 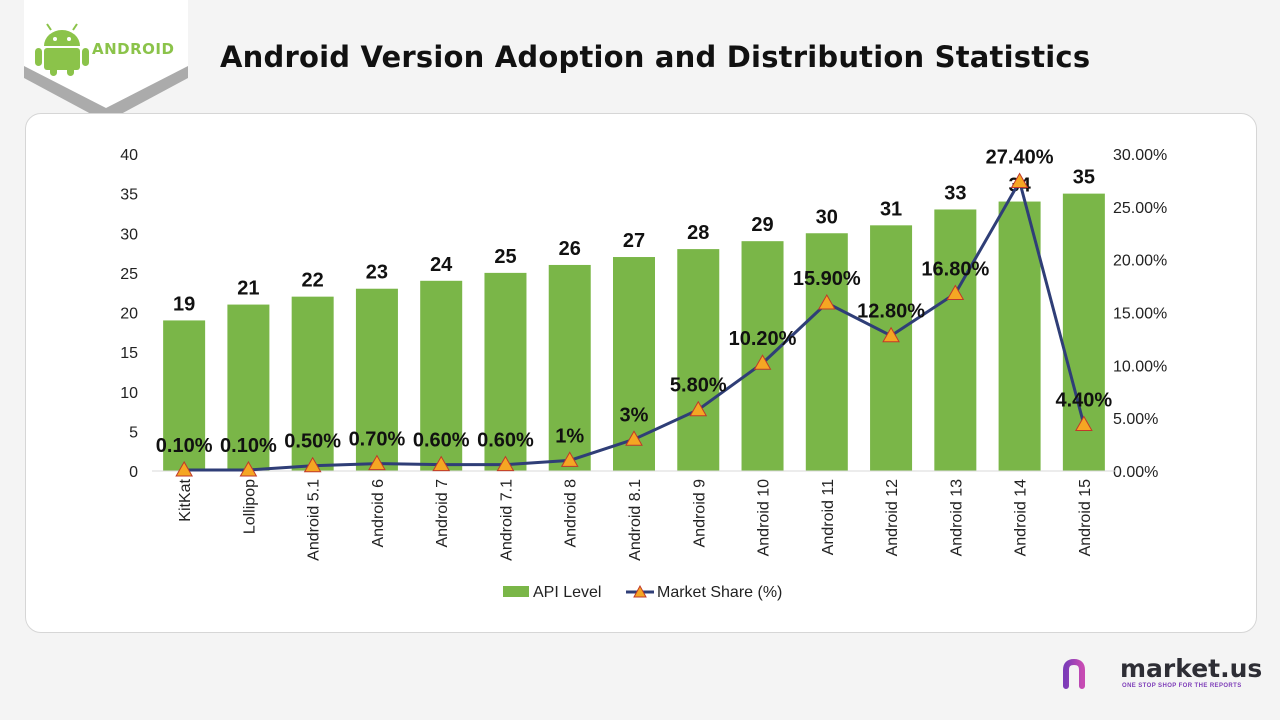 What do you see at coordinates (827, 217) in the screenshot?
I see `bar-data-label: 30` at bounding box center [827, 217].